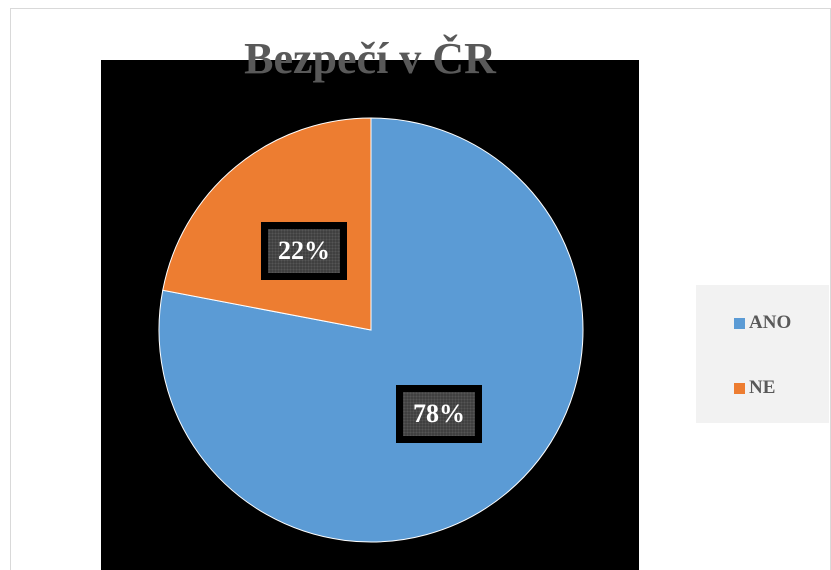 This screenshot has height=570, width=831. Describe the element at coordinates (439, 414) in the screenshot. I see `data-label-ano: 78%` at that location.